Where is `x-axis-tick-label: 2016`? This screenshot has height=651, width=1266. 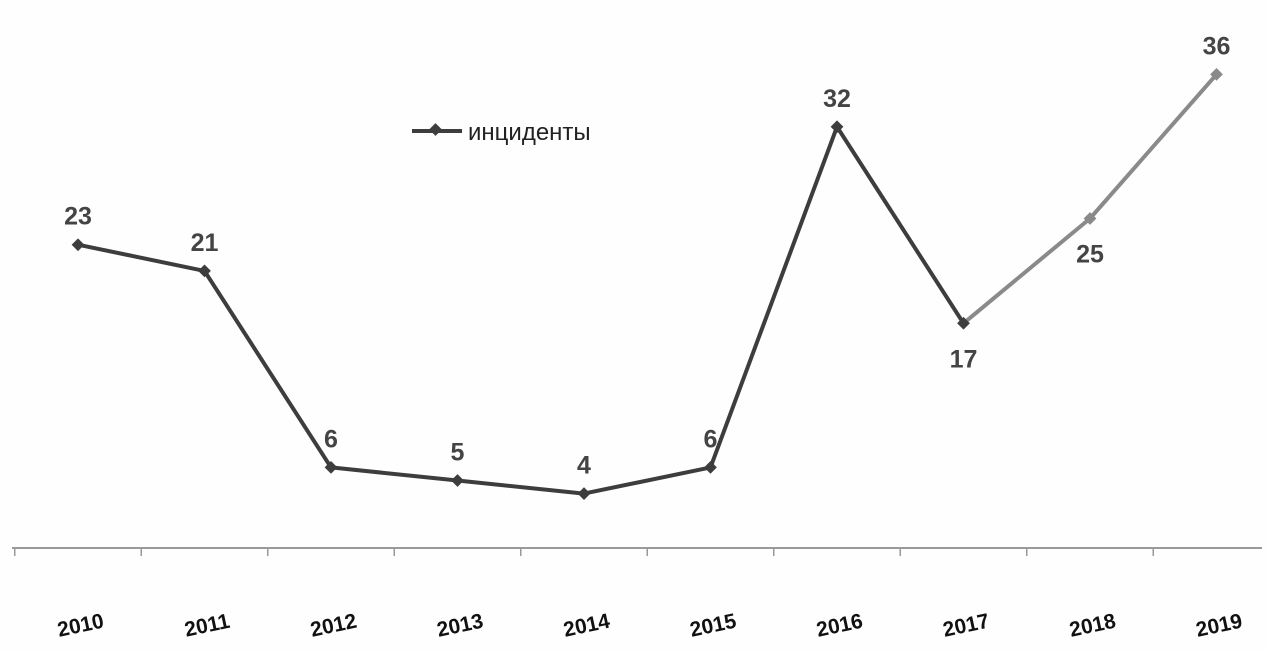
x-axis-tick-label: 2016 is located at coordinates (839, 626).